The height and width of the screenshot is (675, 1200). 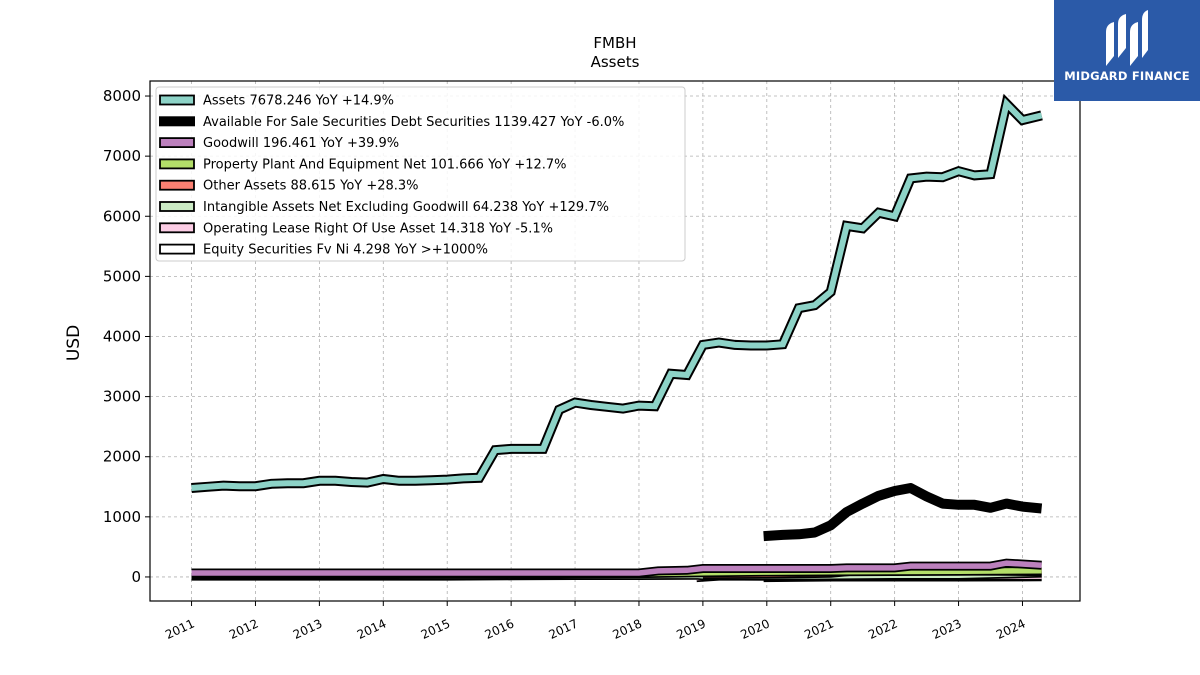 I want to click on x-tick-label: 2019, so click(x=691, y=629).